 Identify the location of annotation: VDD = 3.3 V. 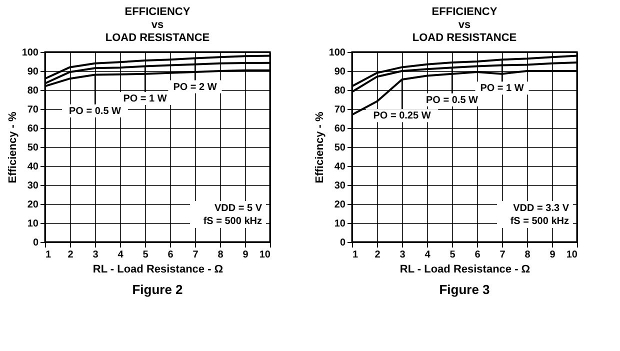
(541, 208).